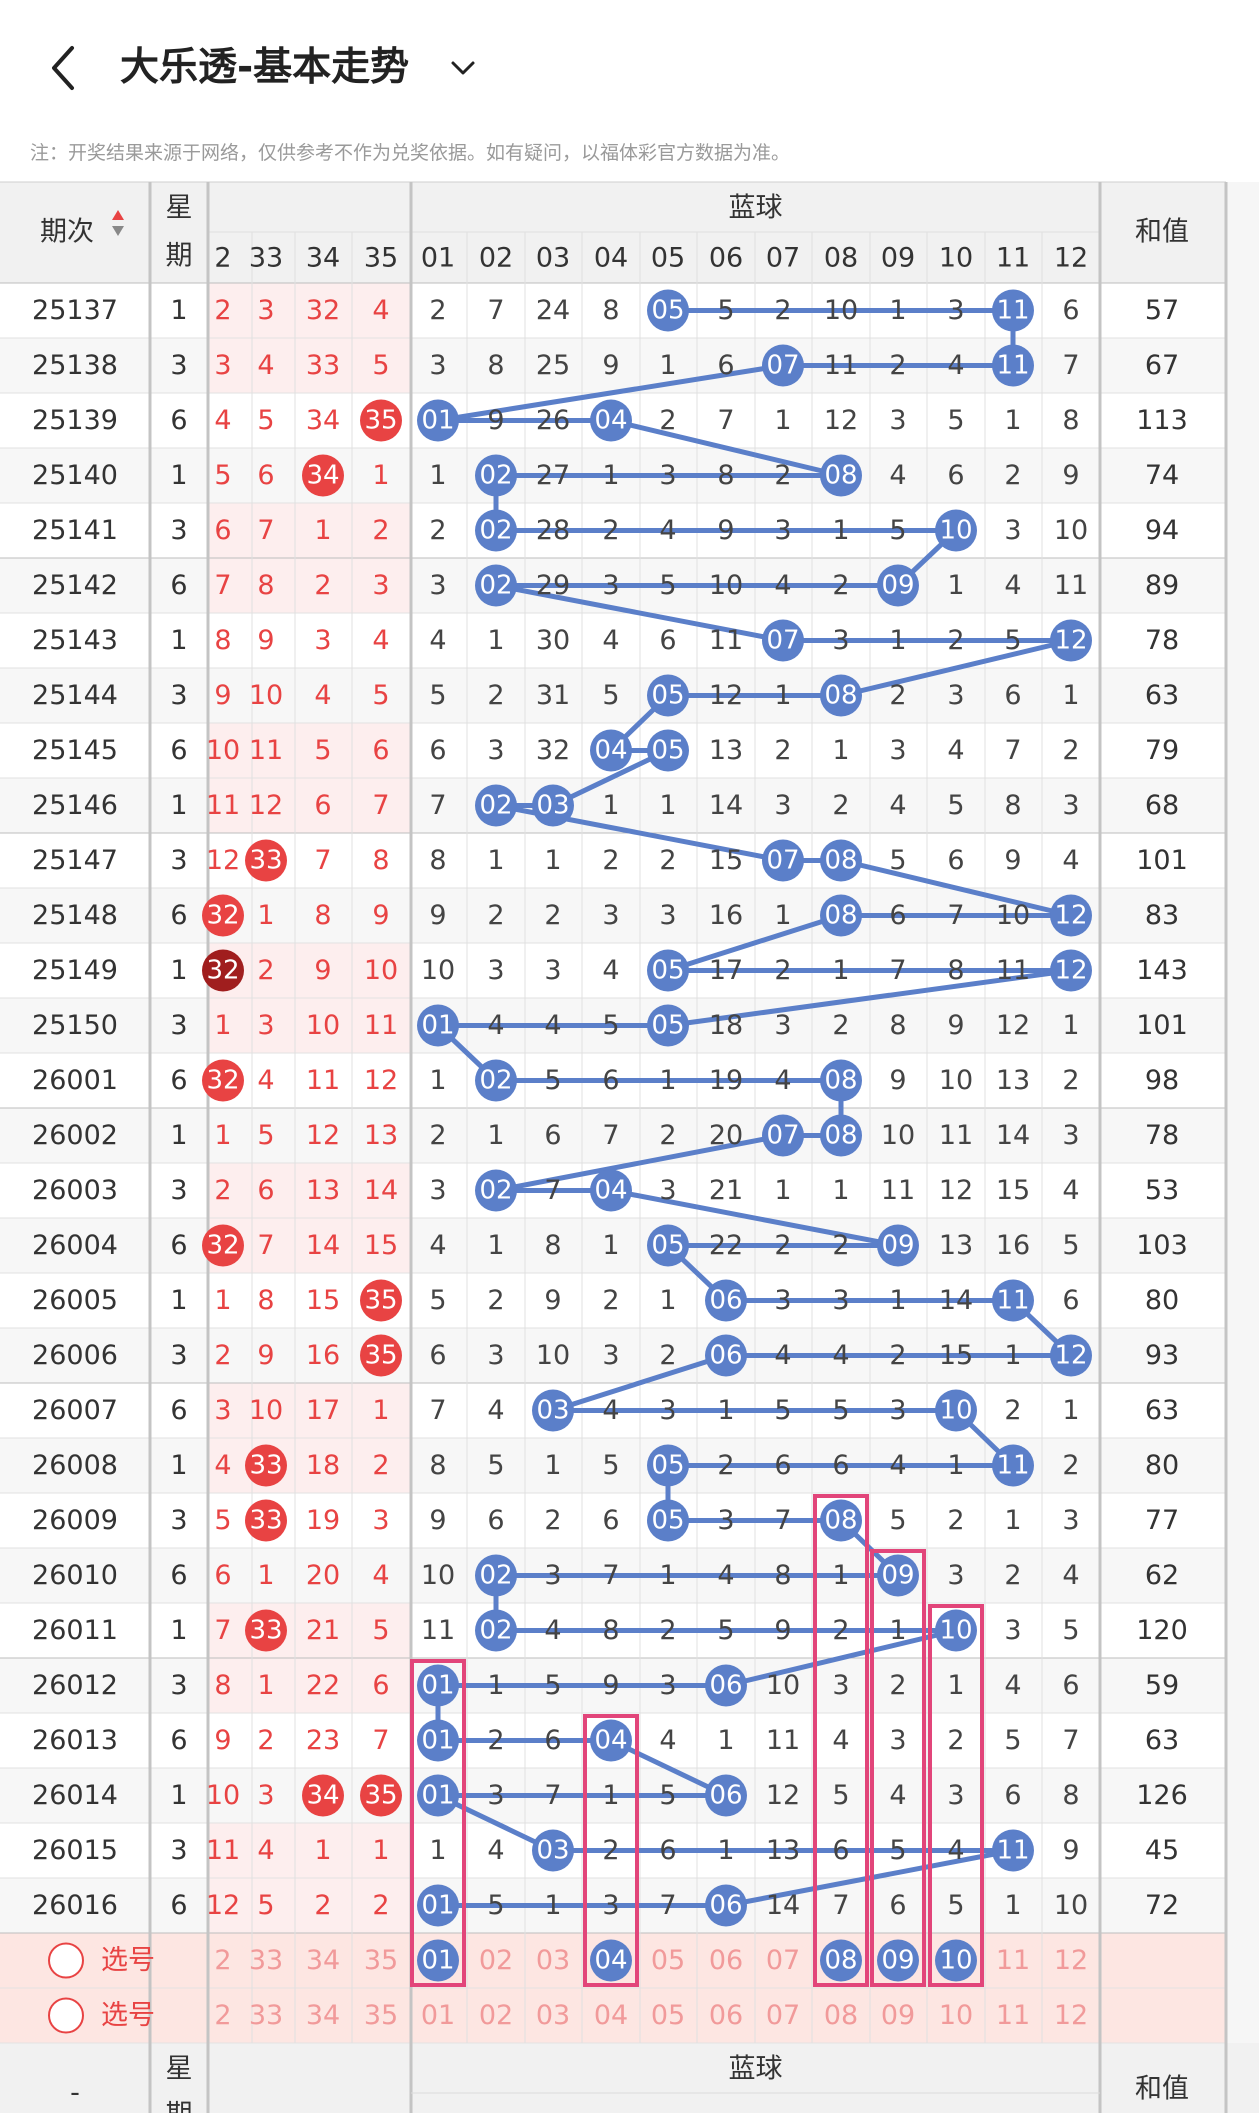 The width and height of the screenshot is (1259, 2113). I want to click on red-ball-number: 33, so click(265, 1521).